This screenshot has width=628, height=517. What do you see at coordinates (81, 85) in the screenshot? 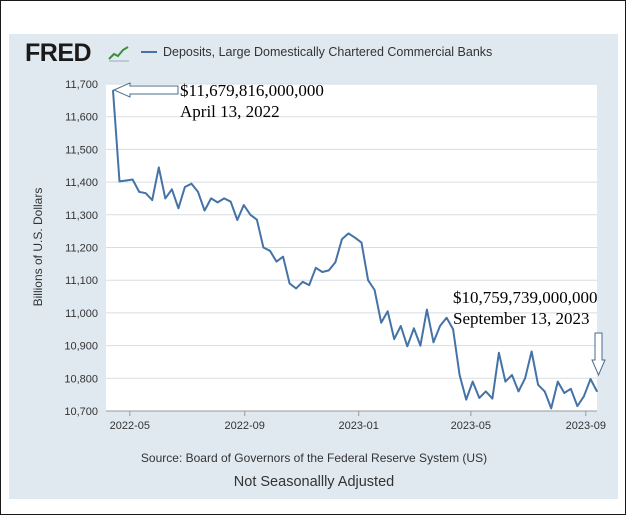
I see `y-tick-label: 11,700` at bounding box center [81, 85].